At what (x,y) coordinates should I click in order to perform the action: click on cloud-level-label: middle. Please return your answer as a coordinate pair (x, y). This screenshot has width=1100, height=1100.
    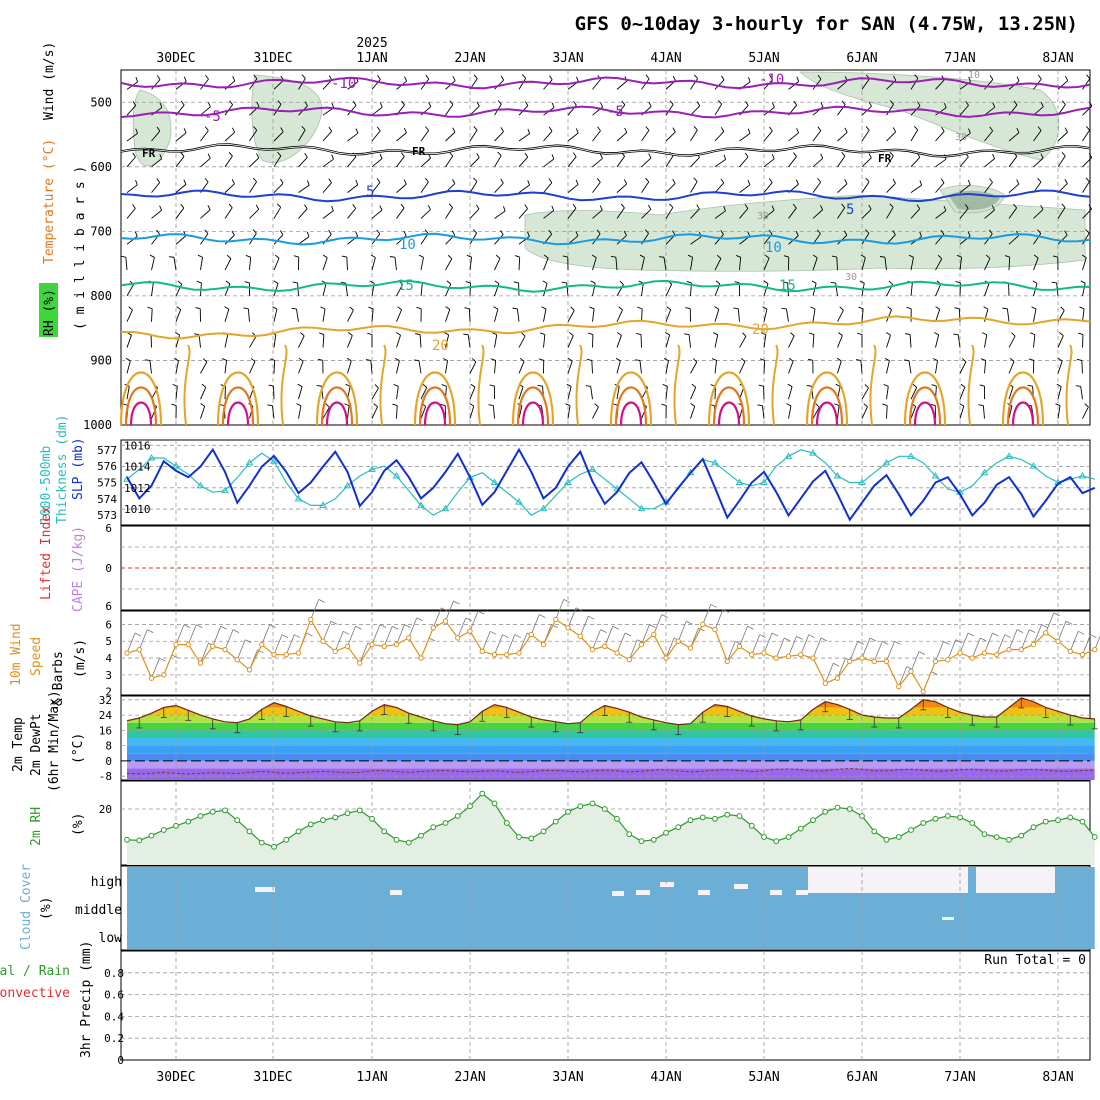
    Looking at the image, I should click on (98, 910).